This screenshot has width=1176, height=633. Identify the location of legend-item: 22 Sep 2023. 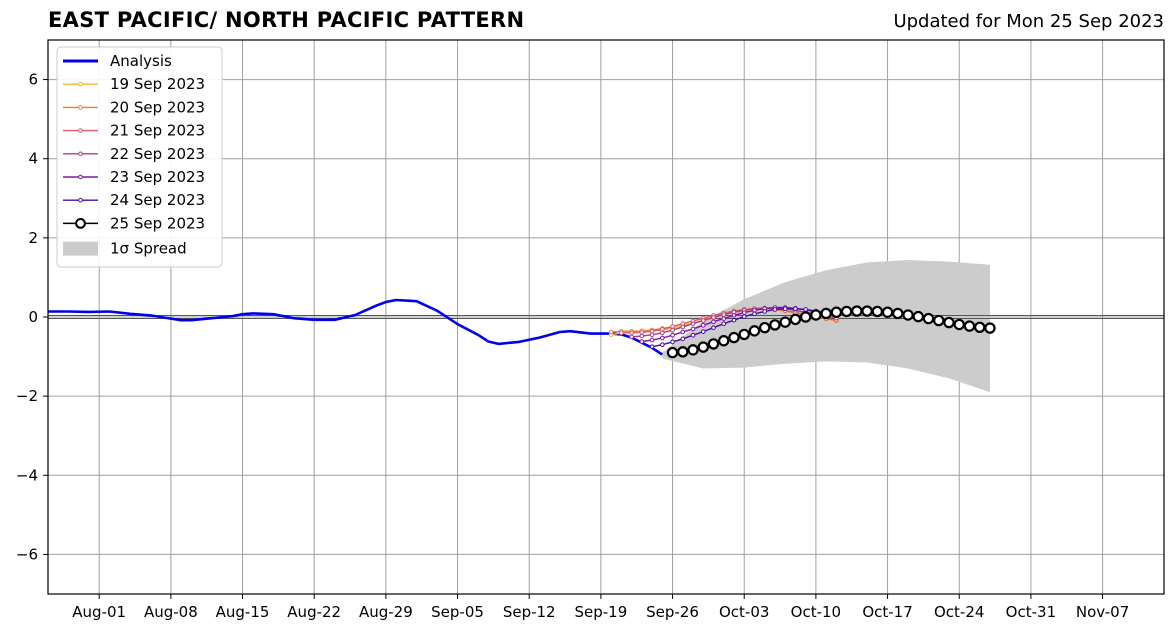
(134, 154).